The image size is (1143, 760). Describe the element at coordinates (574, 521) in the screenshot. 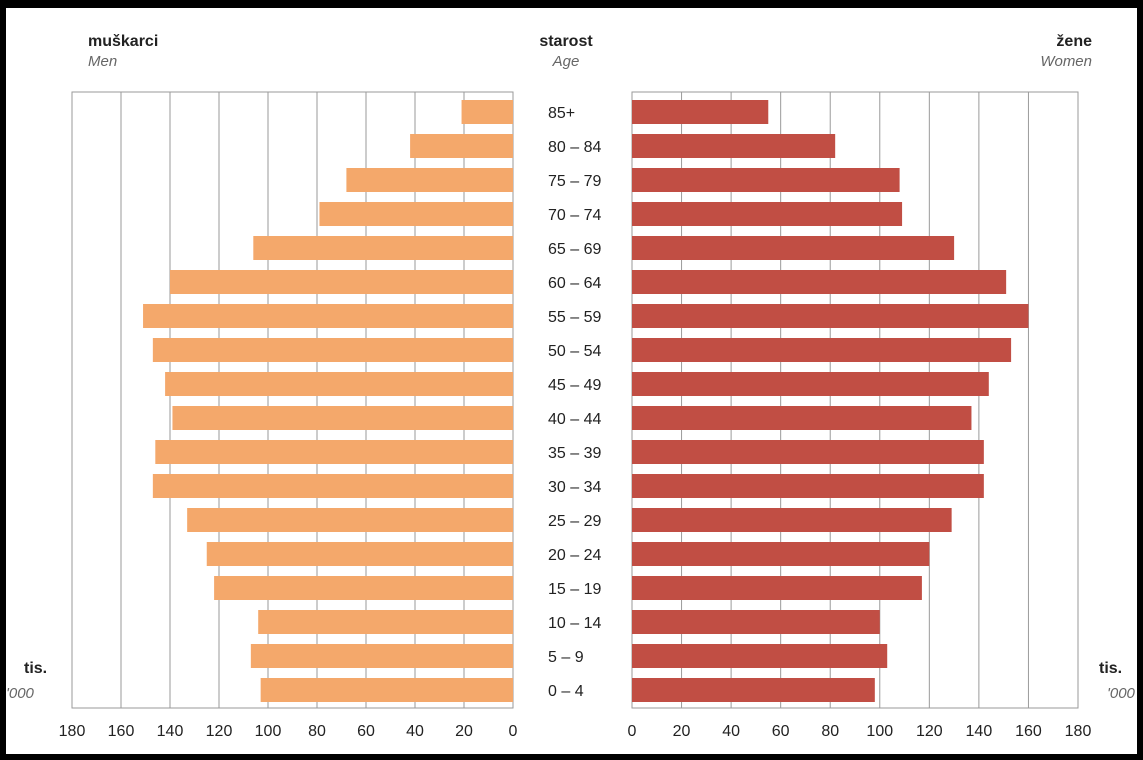

I see `age-group-label: 25 – 29` at that location.